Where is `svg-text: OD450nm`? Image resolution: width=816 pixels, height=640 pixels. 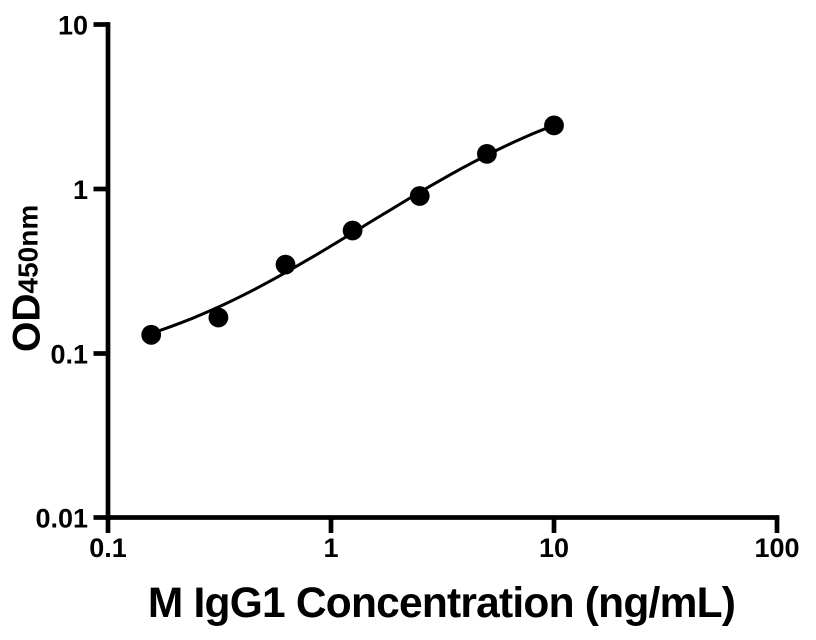 svg-text: OD450nm is located at coordinates (27, 278).